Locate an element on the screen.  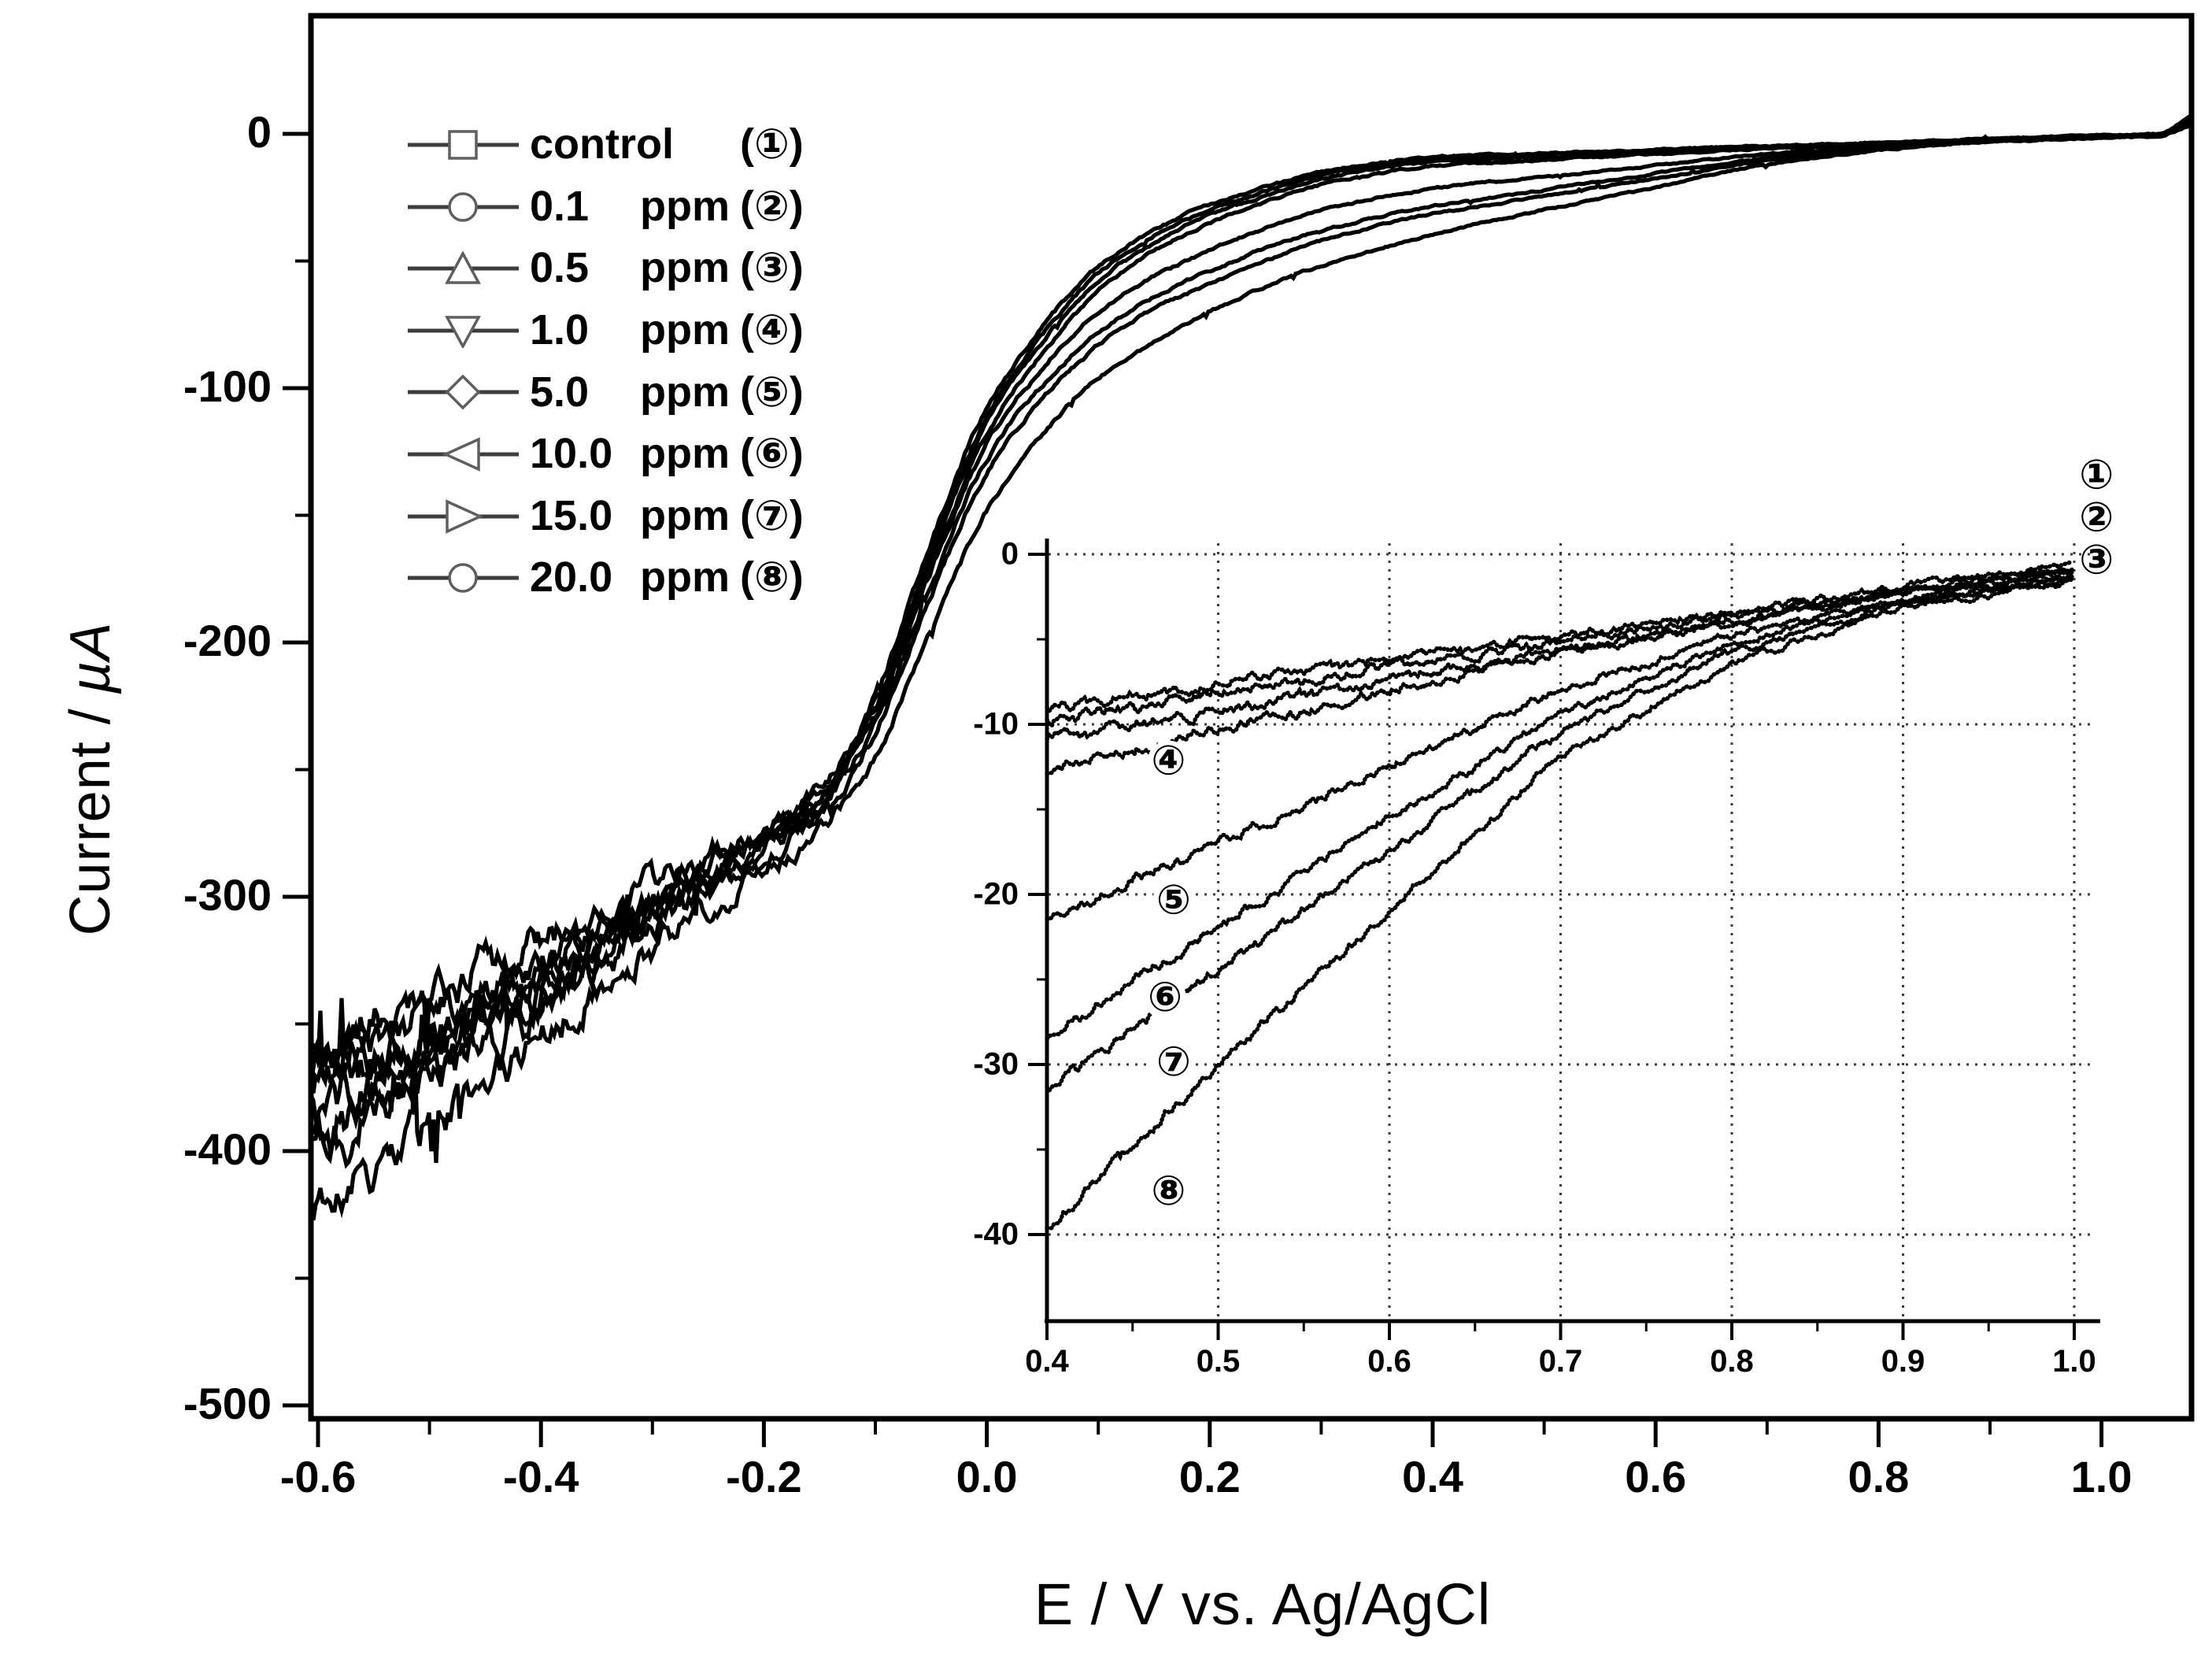
triangle-up-marker-icon is located at coordinates (463, 267).